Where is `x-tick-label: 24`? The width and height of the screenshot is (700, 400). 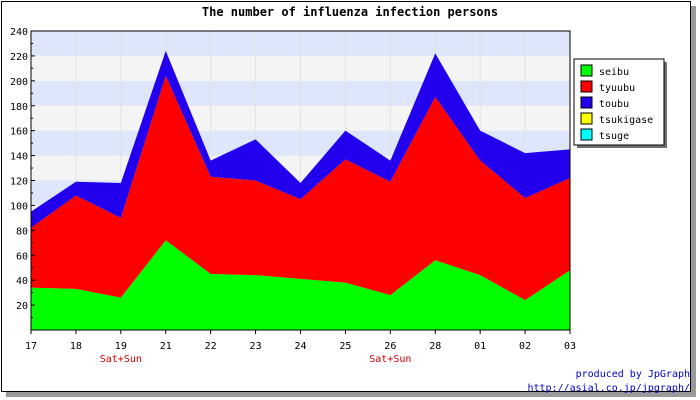 x-tick-label: 24 is located at coordinates (300, 346).